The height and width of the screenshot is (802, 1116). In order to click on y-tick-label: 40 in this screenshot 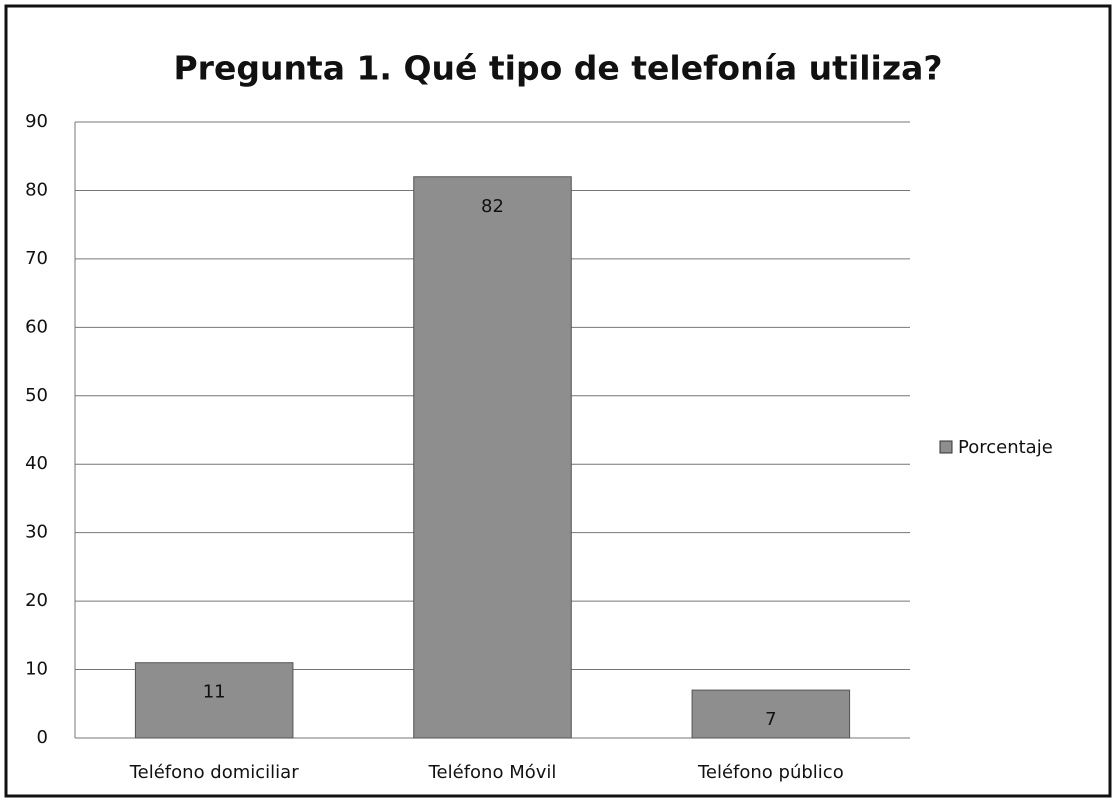, I will do `click(36, 463)`.